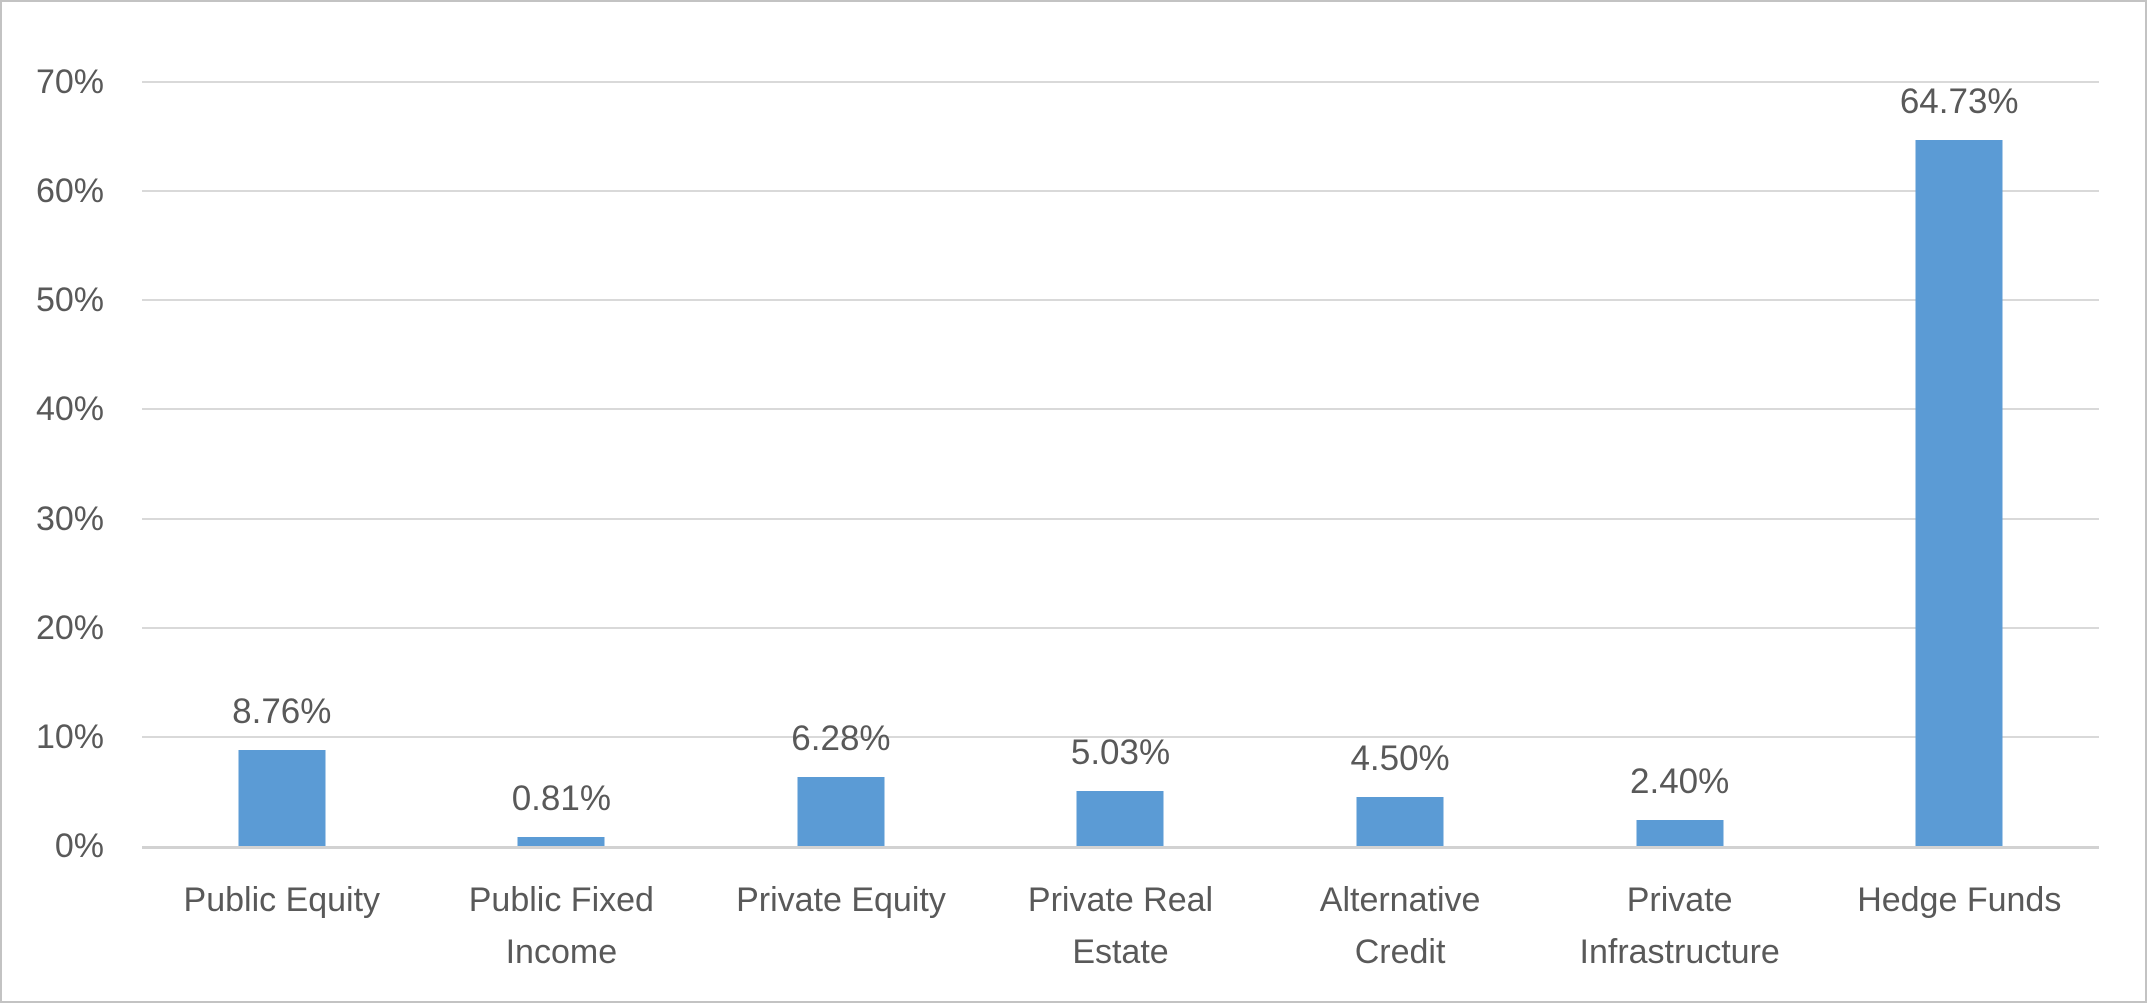  I want to click on gridline-70%, so click(1120, 82).